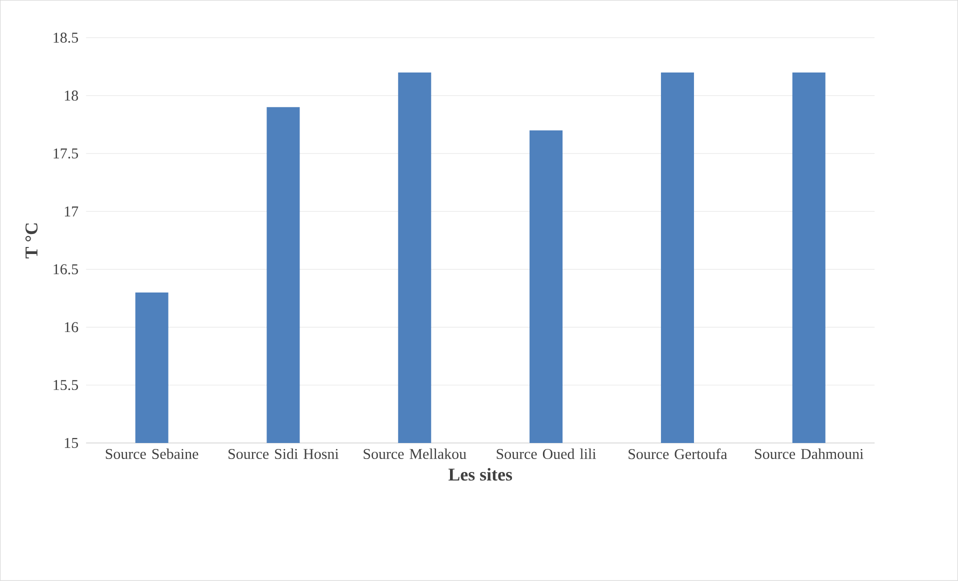  Describe the element at coordinates (31, 241) in the screenshot. I see `y-axis-title: T °C` at that location.